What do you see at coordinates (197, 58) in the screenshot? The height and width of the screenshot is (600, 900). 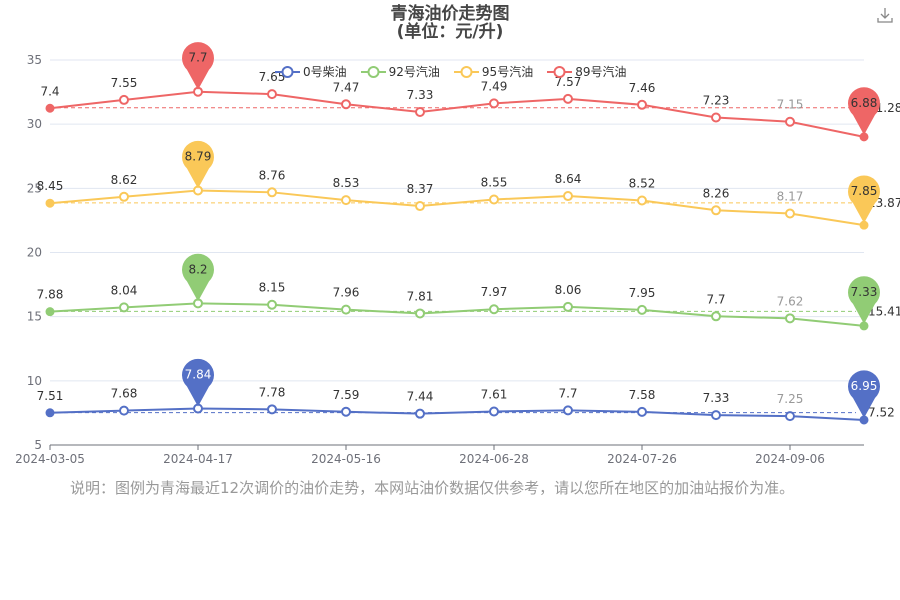 I see `pin-label: 7.7` at bounding box center [197, 58].